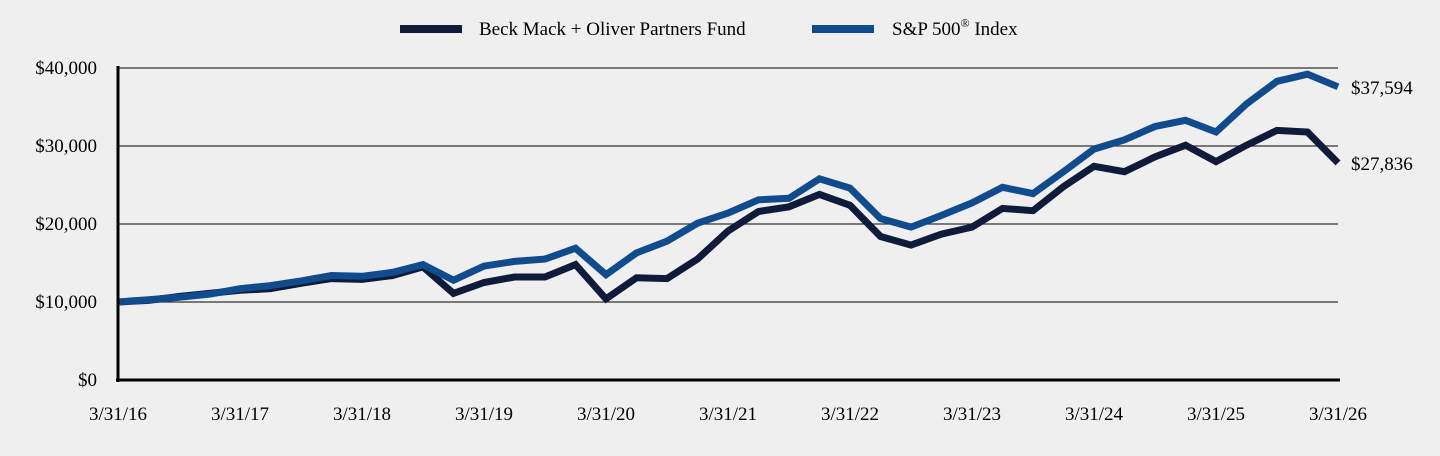 Image resolution: width=1440 pixels, height=456 pixels. I want to click on x-tick-label: 3/31/20, so click(606, 414).